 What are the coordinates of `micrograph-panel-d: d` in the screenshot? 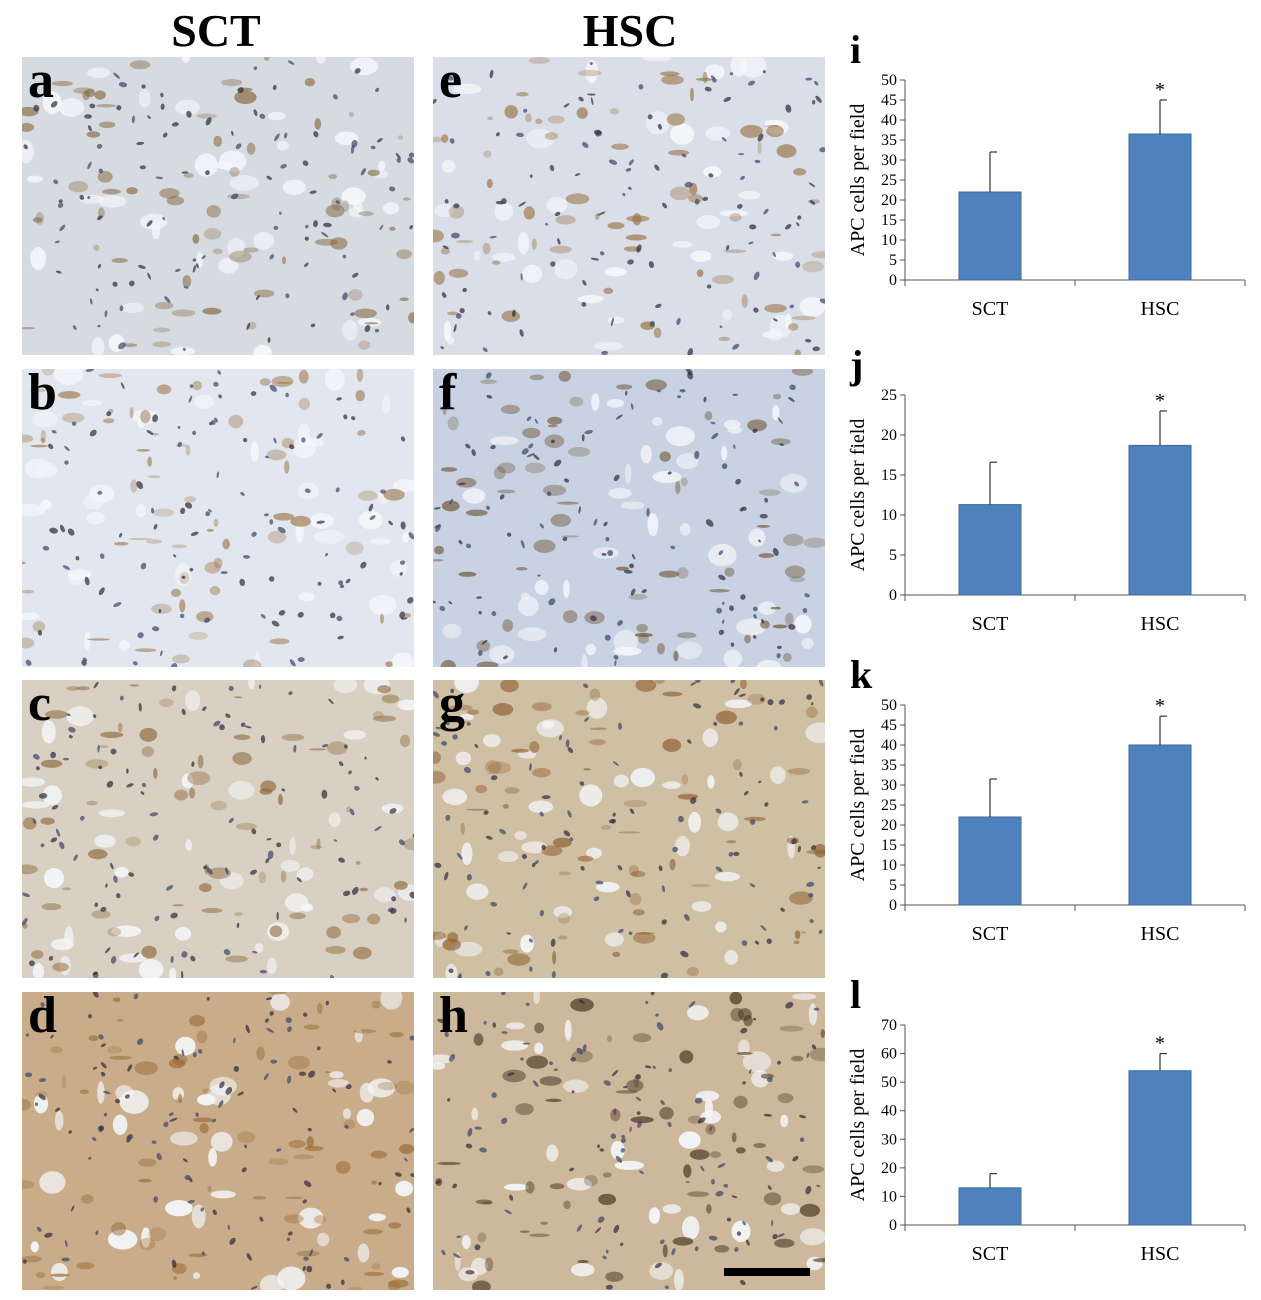 It's located at (218, 1141).